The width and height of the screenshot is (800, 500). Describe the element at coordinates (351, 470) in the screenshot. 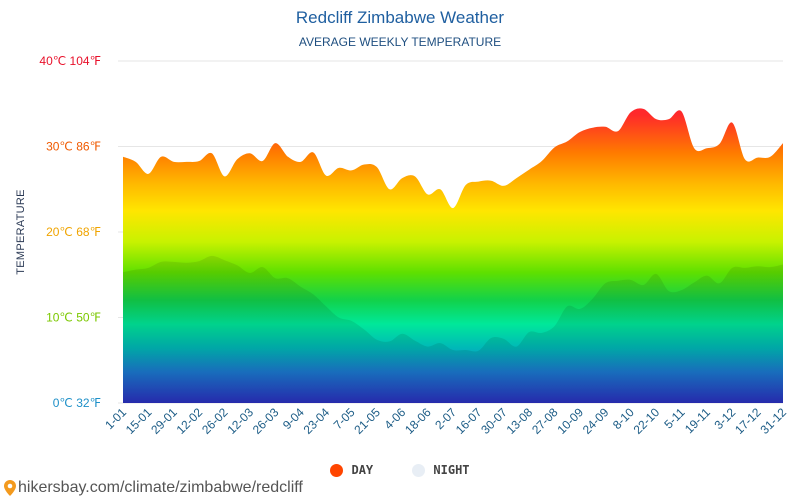

I see `legend-item-day: DAY` at that location.